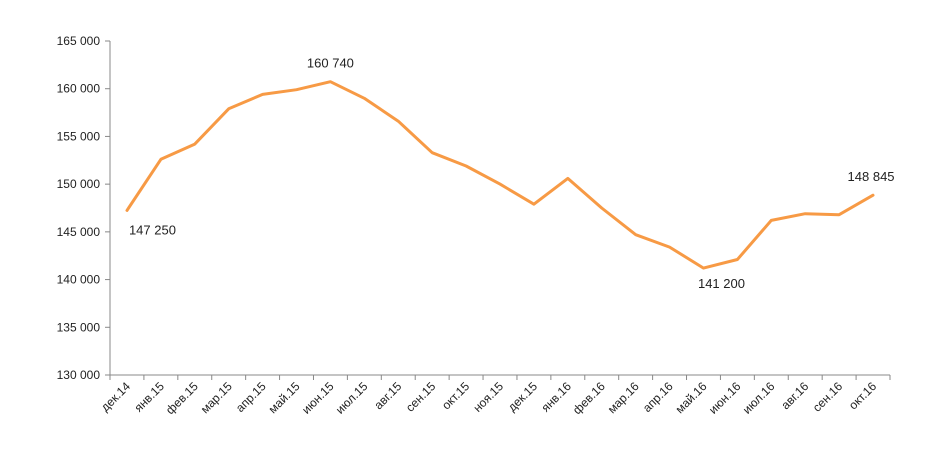 Image resolution: width=945 pixels, height=450 pixels. I want to click on data-label: 147 250, so click(152, 229).